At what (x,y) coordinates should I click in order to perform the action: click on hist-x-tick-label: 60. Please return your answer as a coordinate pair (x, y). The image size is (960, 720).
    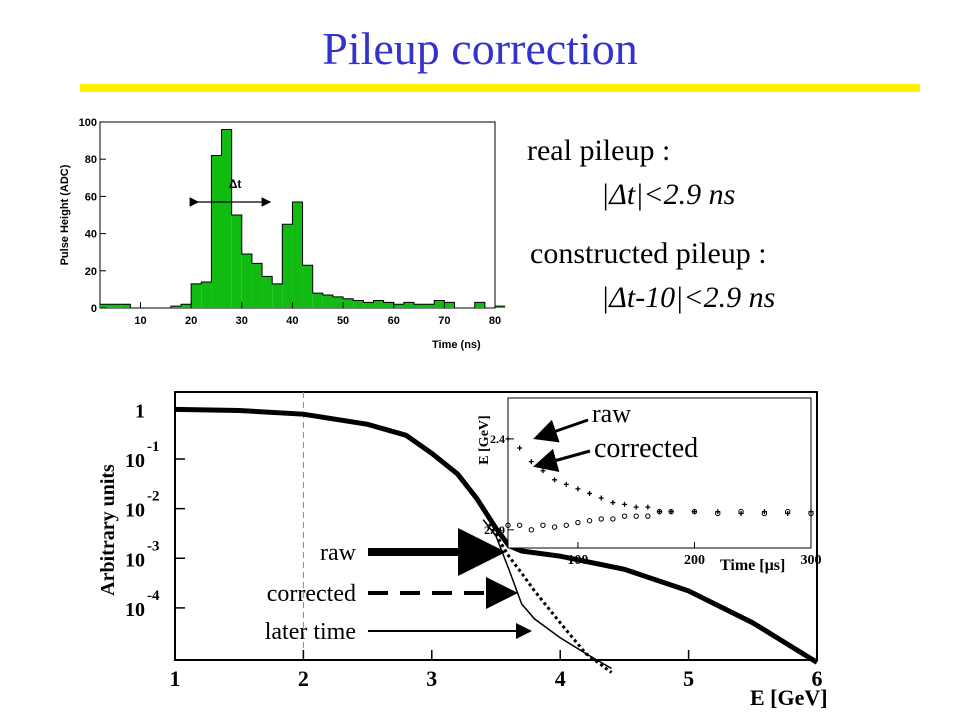
    Looking at the image, I should click on (394, 321).